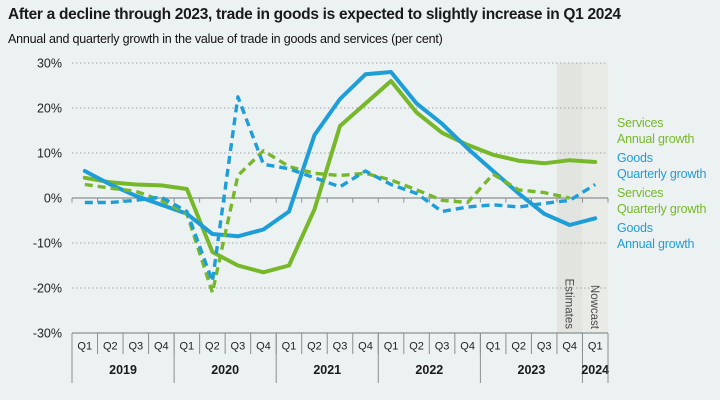  I want to click on y-axis-label: -10%, so click(47, 243).